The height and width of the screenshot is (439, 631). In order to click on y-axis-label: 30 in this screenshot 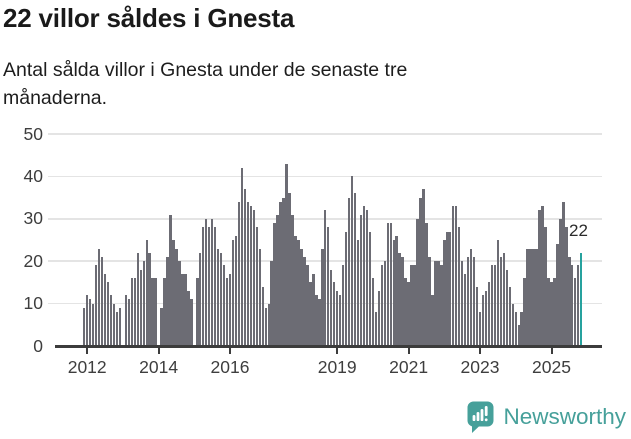, I will do `click(33, 218)`.